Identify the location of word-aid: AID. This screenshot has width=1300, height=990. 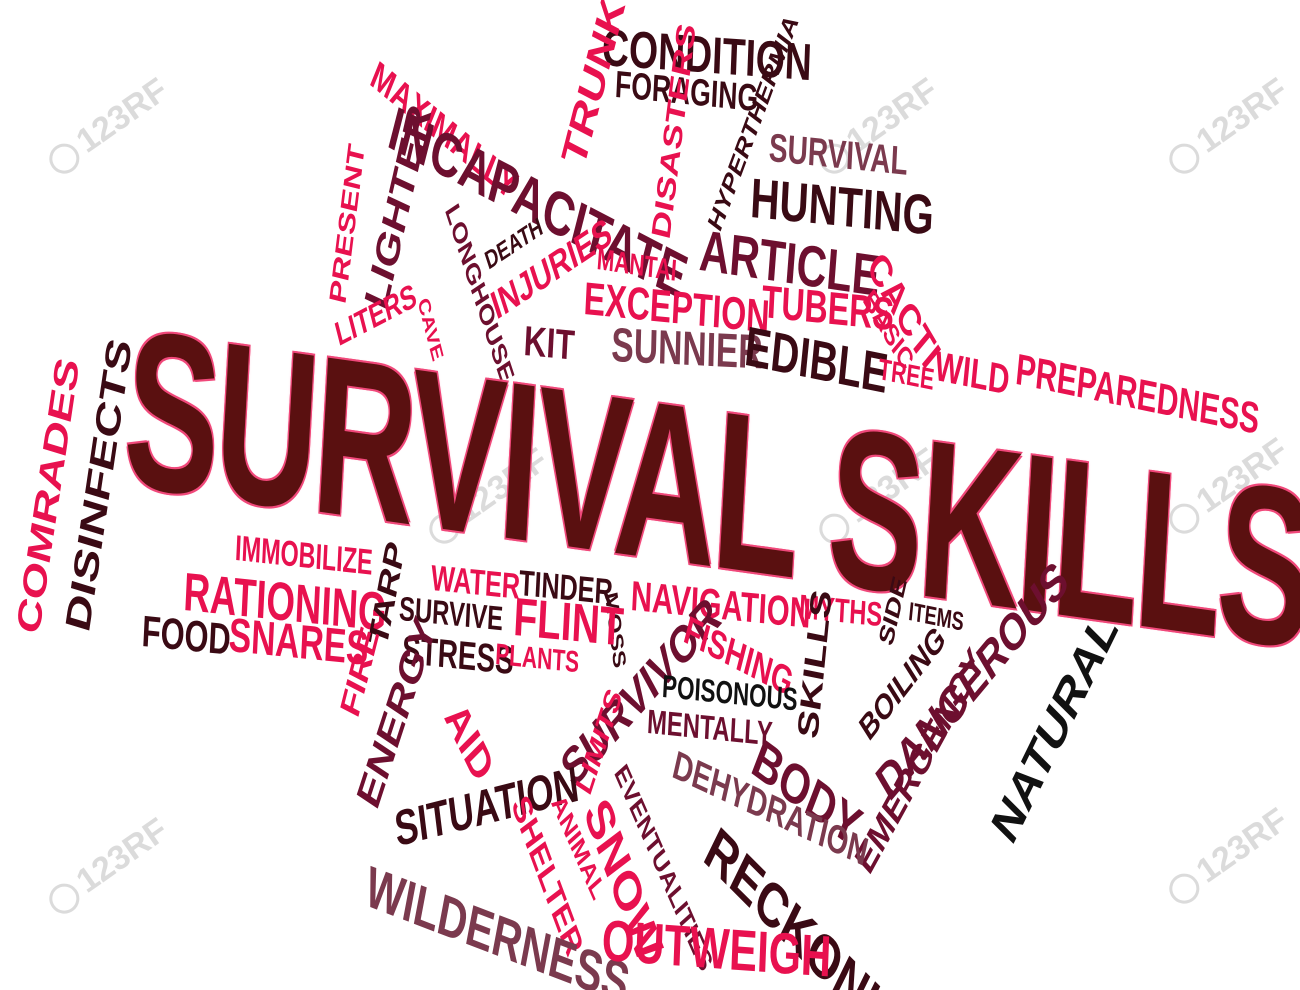
(469, 742).